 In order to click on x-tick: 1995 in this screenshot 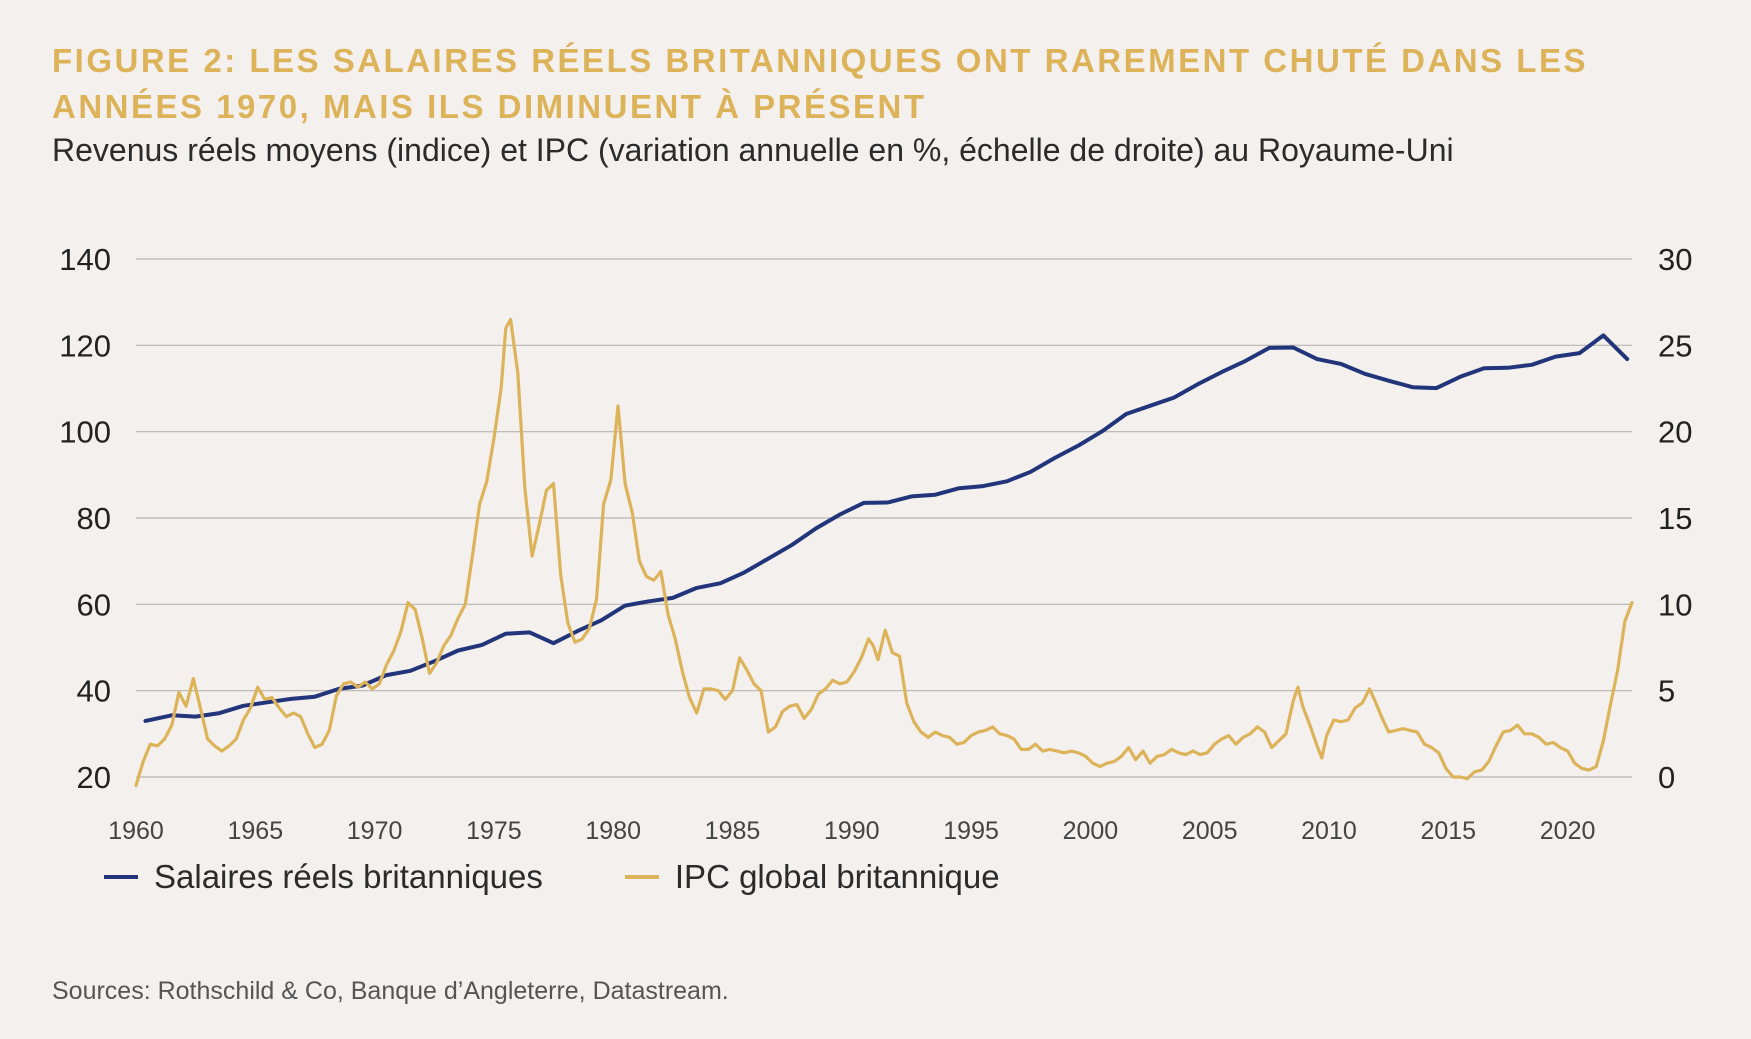, I will do `click(971, 831)`.